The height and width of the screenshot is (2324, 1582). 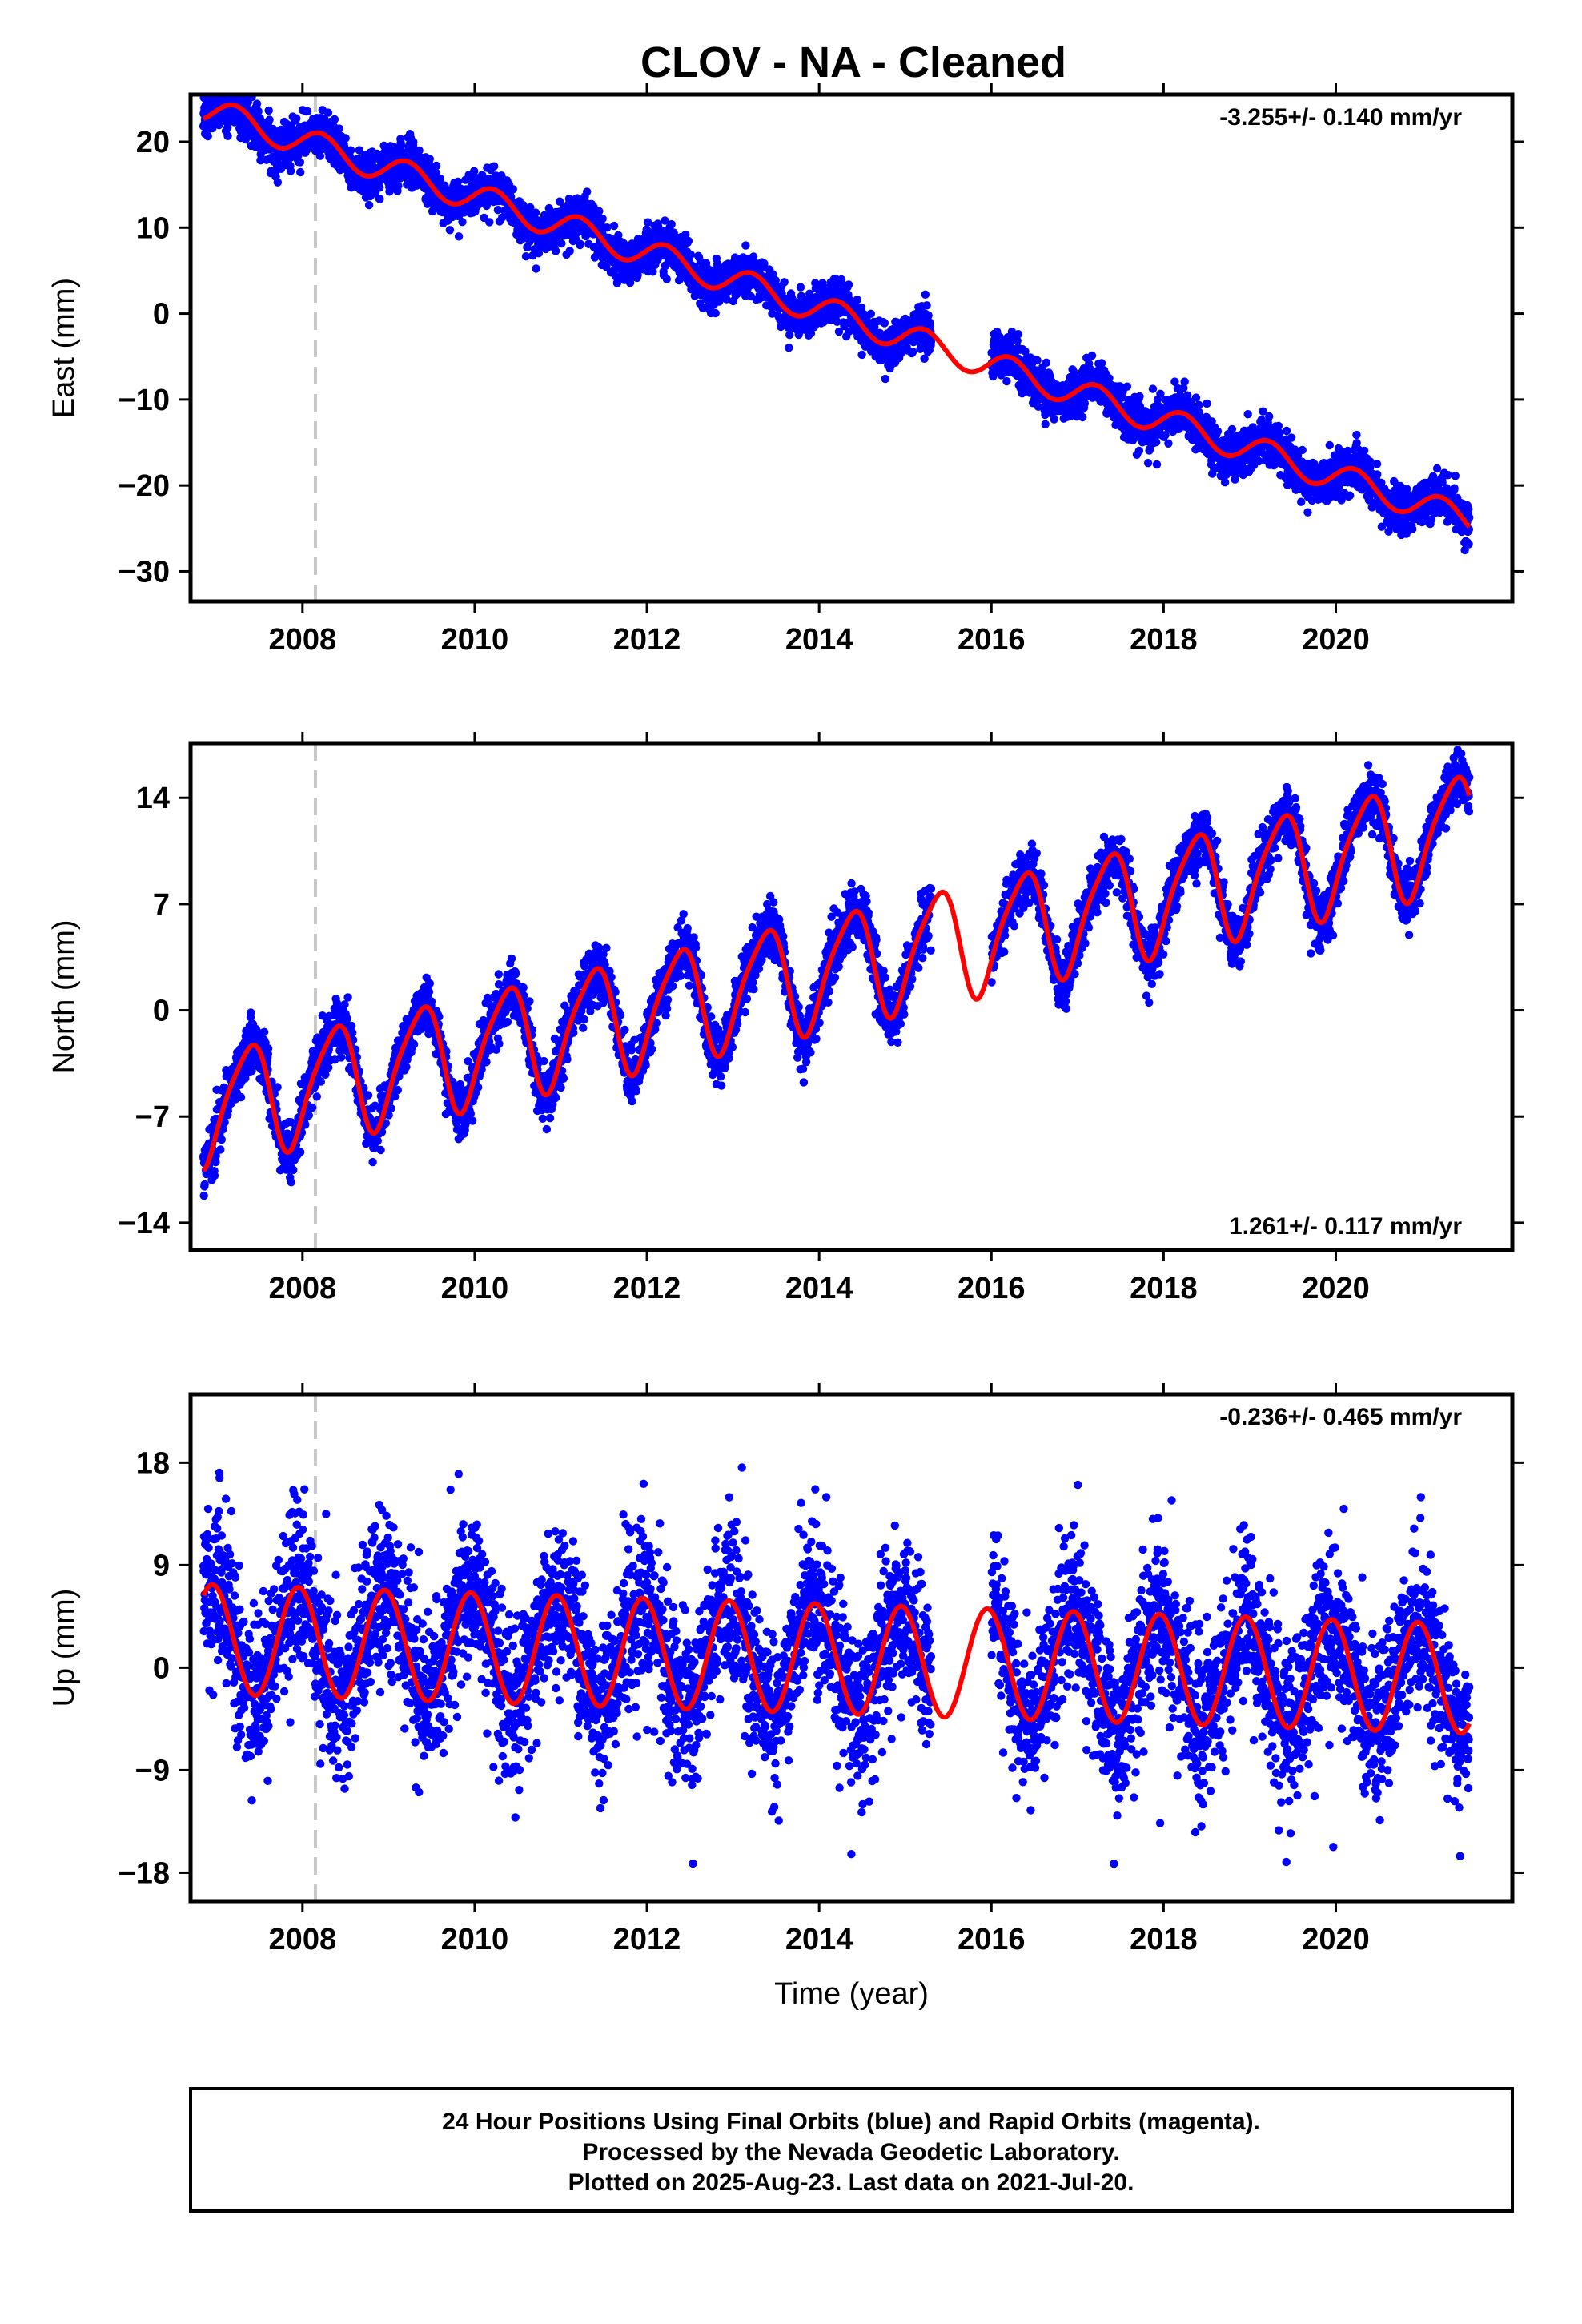 What do you see at coordinates (853, 62) in the screenshot?
I see `figure-title: CLOV - NA - Cleaned` at bounding box center [853, 62].